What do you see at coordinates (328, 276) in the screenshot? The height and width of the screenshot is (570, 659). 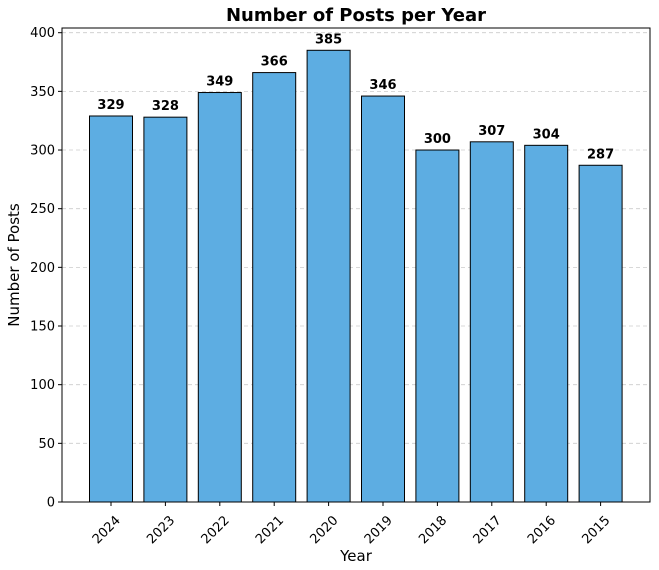 I see `bar-2020` at bounding box center [328, 276].